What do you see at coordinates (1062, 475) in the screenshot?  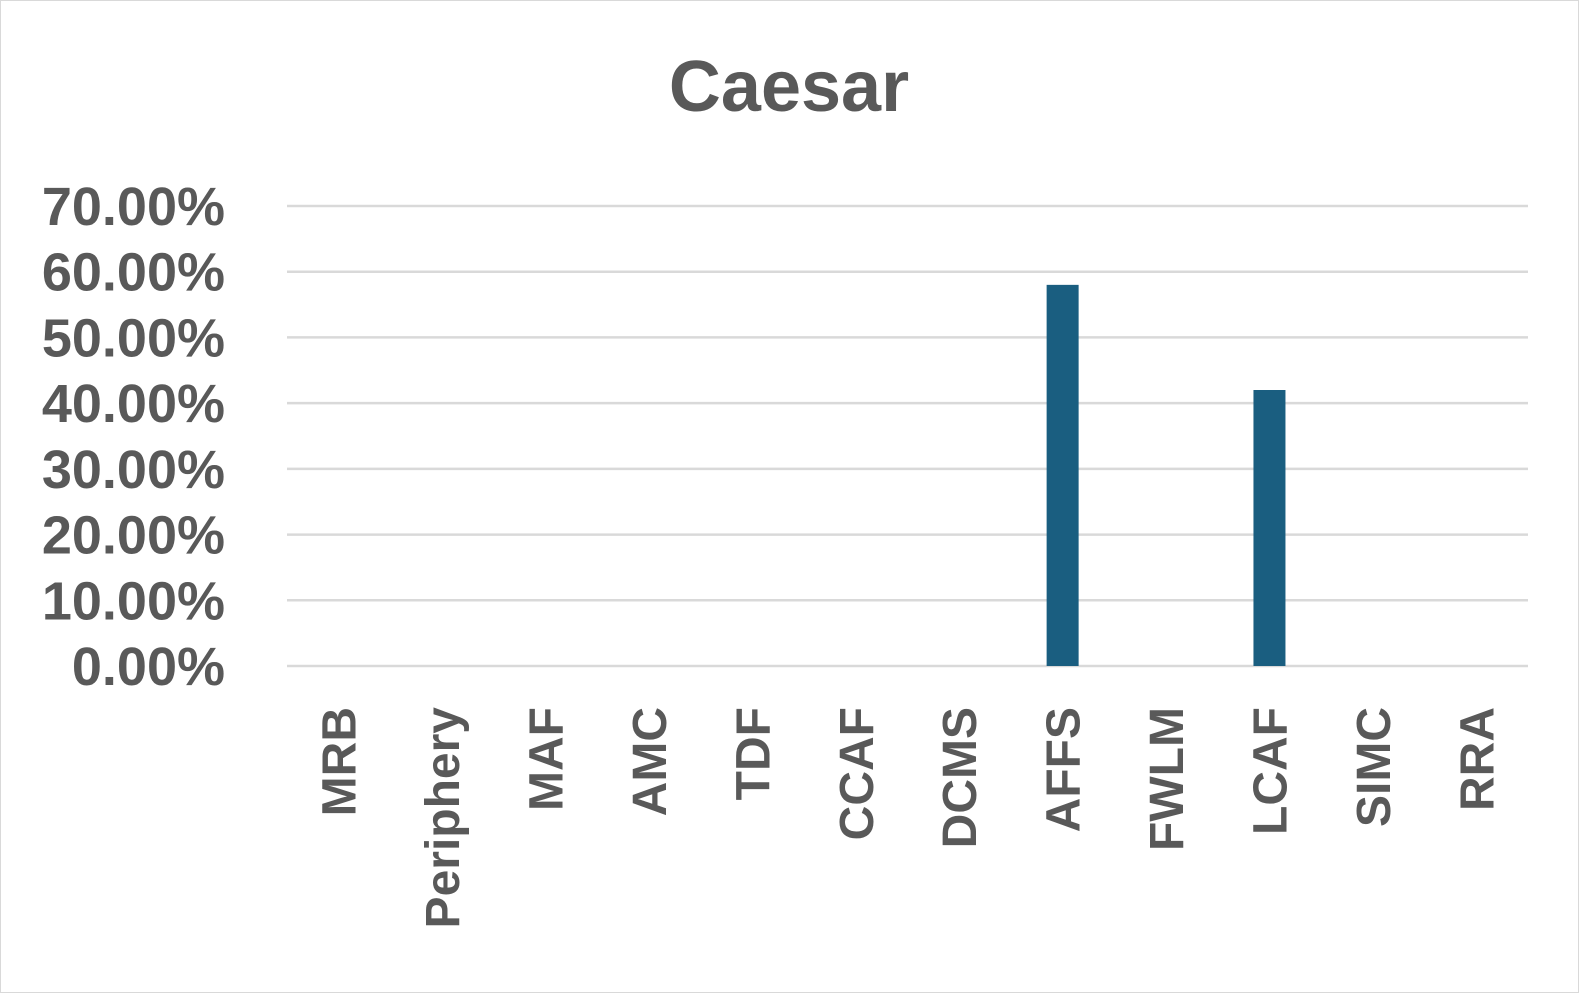 I see `bar-affs` at bounding box center [1062, 475].